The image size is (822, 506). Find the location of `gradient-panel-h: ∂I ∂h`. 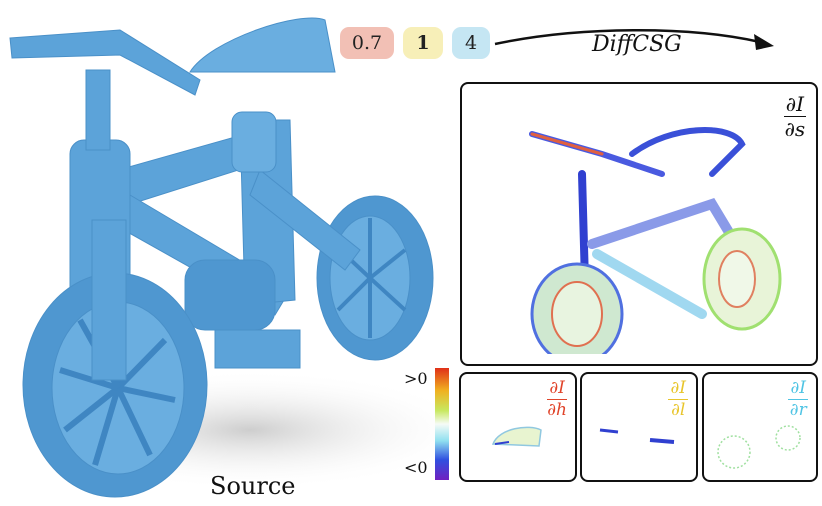

gradient-panel-h: ∂I ∂h is located at coordinates (518, 427).